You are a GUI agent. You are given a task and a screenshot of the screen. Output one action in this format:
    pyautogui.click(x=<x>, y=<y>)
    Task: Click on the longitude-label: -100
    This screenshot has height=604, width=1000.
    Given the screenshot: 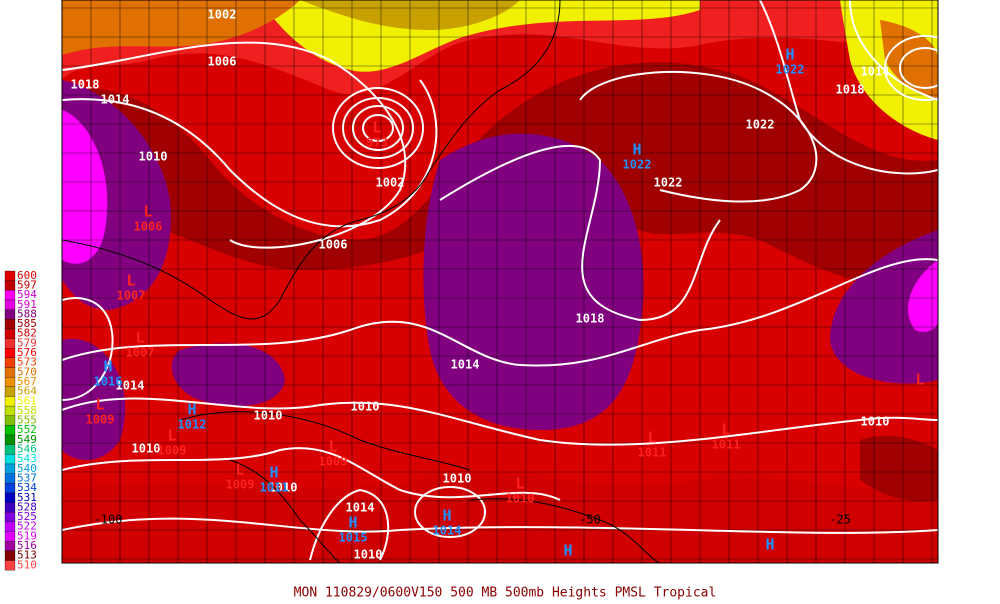 What is the action you would take?
    pyautogui.click(x=108, y=520)
    